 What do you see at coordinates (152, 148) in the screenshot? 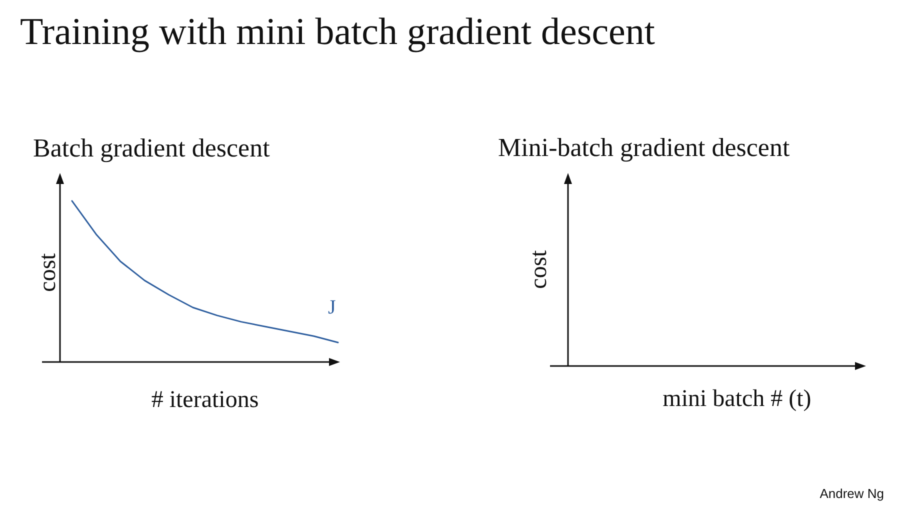
I see `chart-title: Batch gradient descent` at bounding box center [152, 148].